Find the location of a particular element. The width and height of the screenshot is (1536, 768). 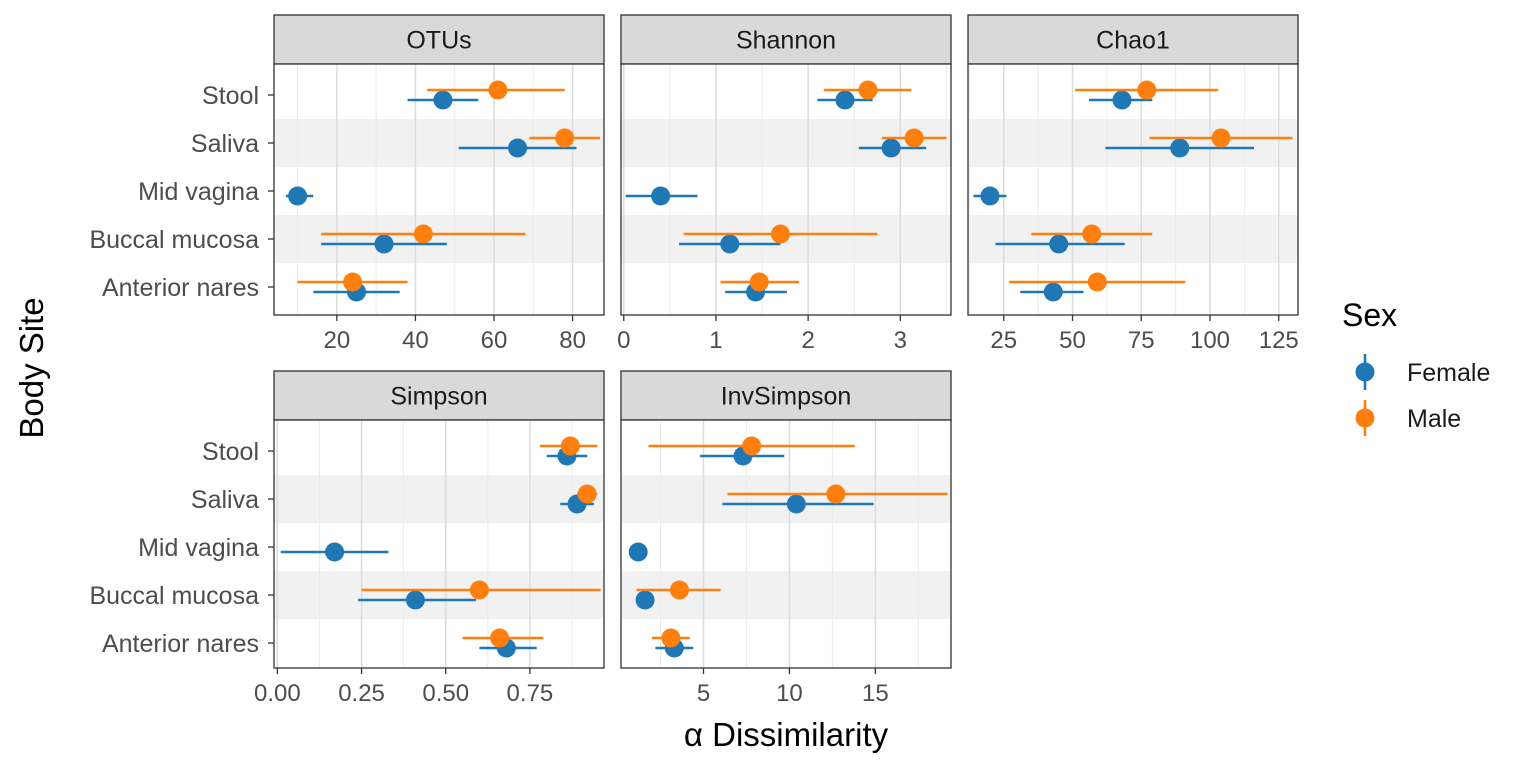

x-tick-label: 0.00 is located at coordinates (277, 693).